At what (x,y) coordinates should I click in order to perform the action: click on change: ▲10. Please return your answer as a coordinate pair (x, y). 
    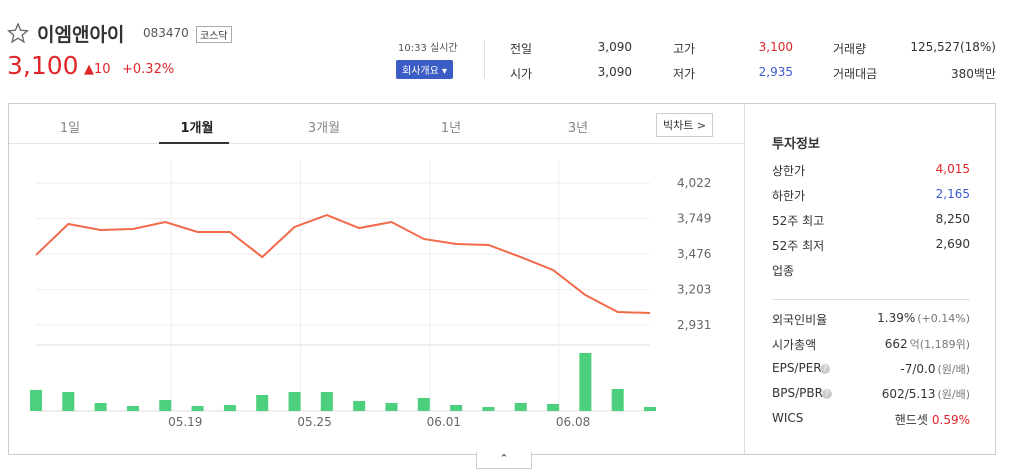
    Looking at the image, I should click on (97, 69).